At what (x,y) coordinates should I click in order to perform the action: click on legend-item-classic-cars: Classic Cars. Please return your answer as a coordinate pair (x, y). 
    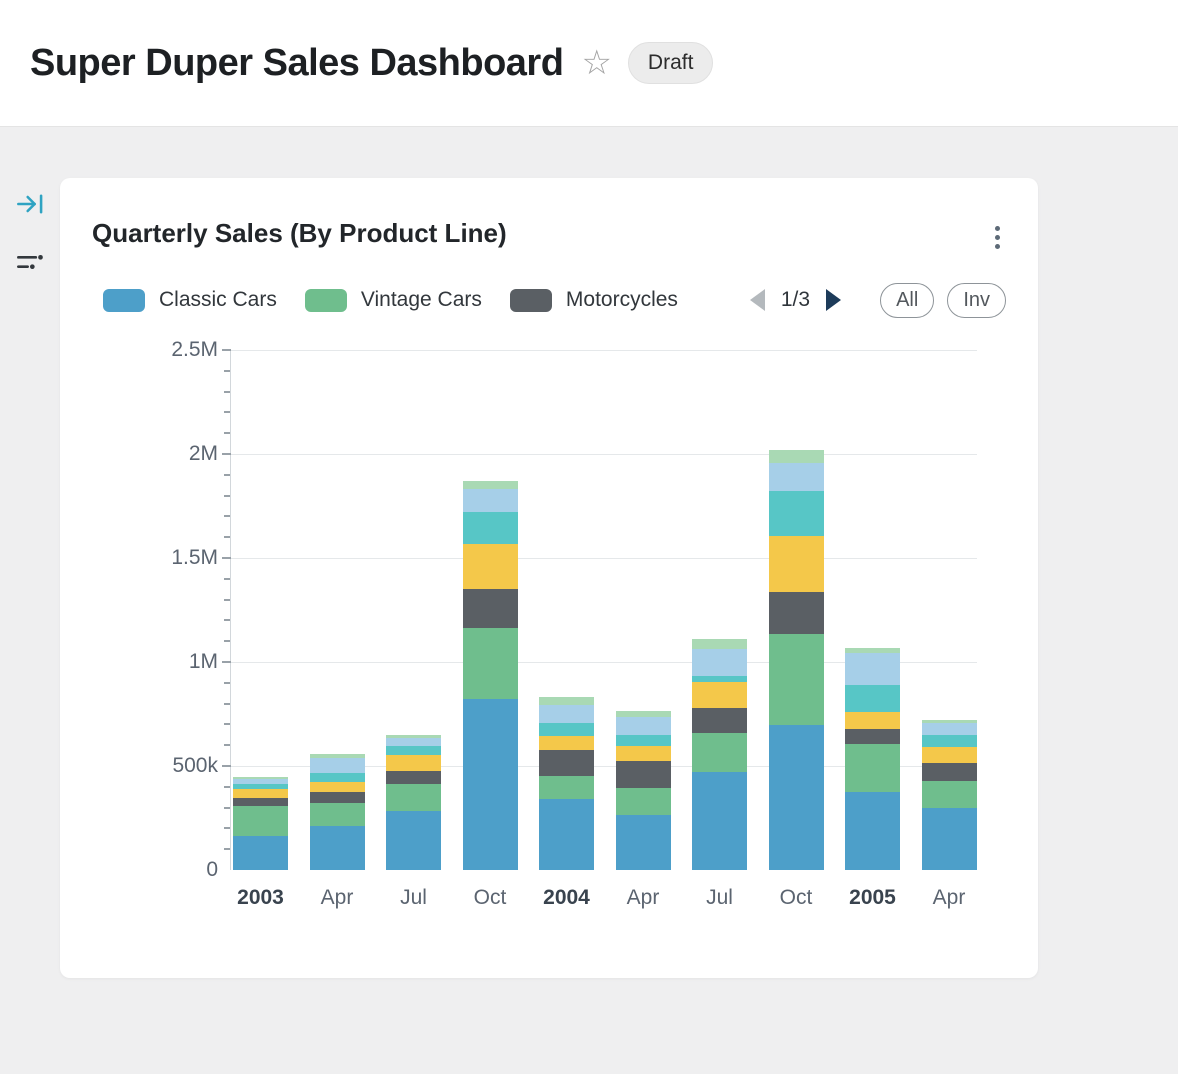
    Looking at the image, I should click on (190, 300).